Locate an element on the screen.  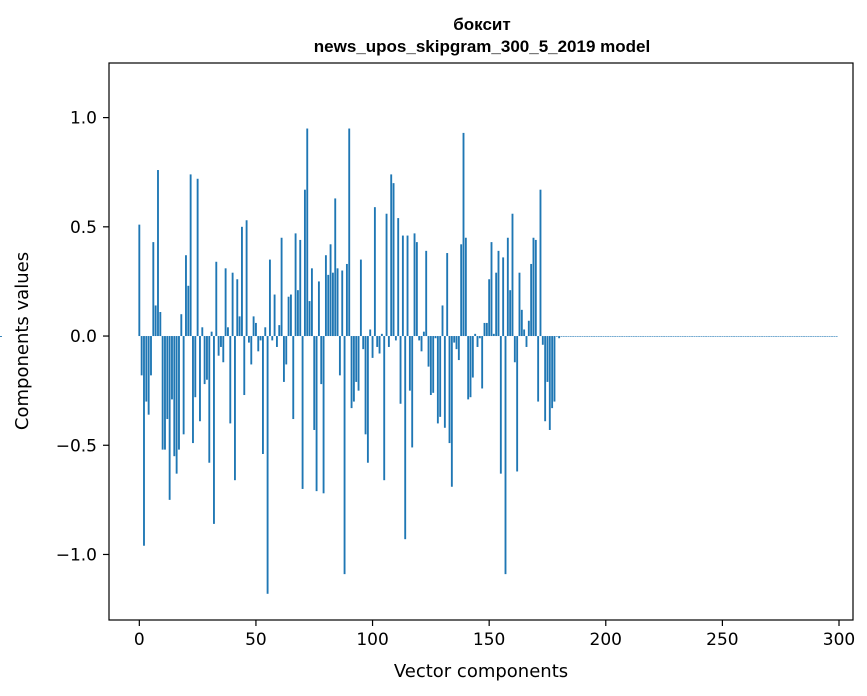
x-tick-label: 250 is located at coordinates (722, 640).